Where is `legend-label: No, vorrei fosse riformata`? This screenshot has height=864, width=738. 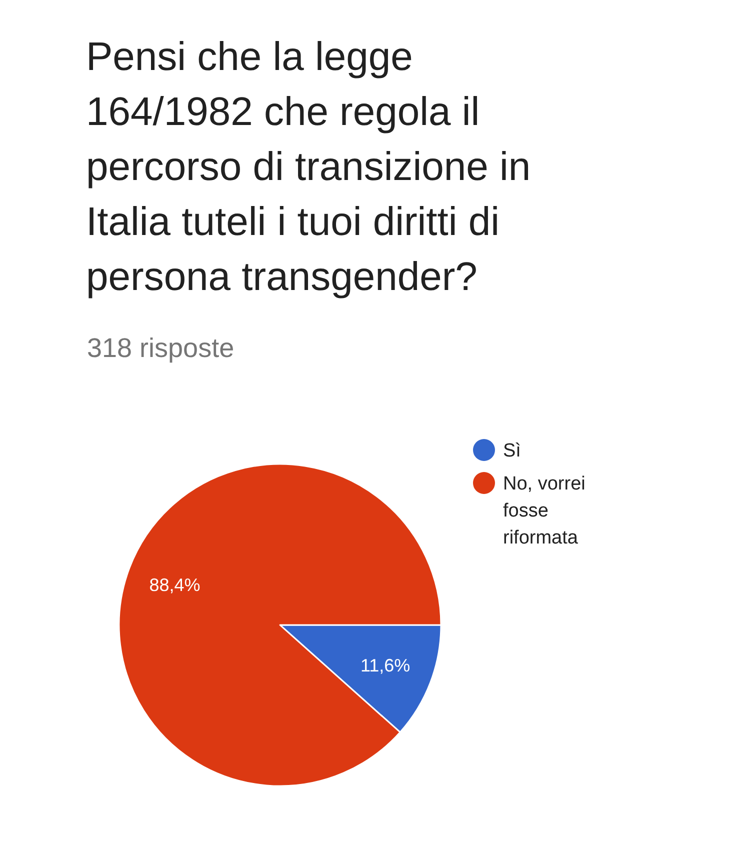 legend-label: No, vorrei fosse riformata is located at coordinates (544, 511).